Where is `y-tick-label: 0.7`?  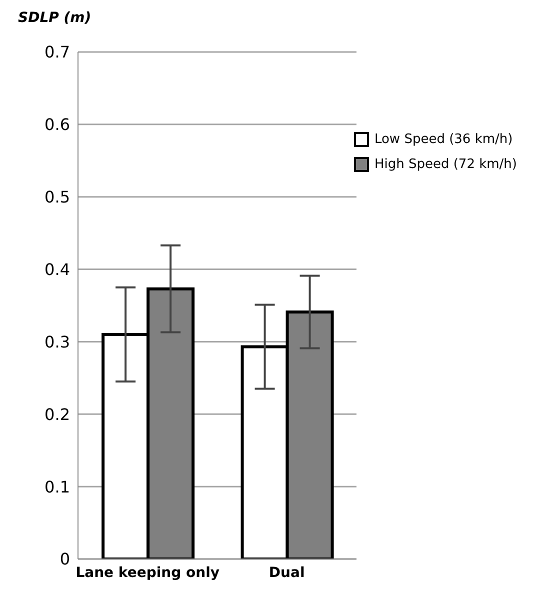
y-tick-label: 0.7 is located at coordinates (57, 52).